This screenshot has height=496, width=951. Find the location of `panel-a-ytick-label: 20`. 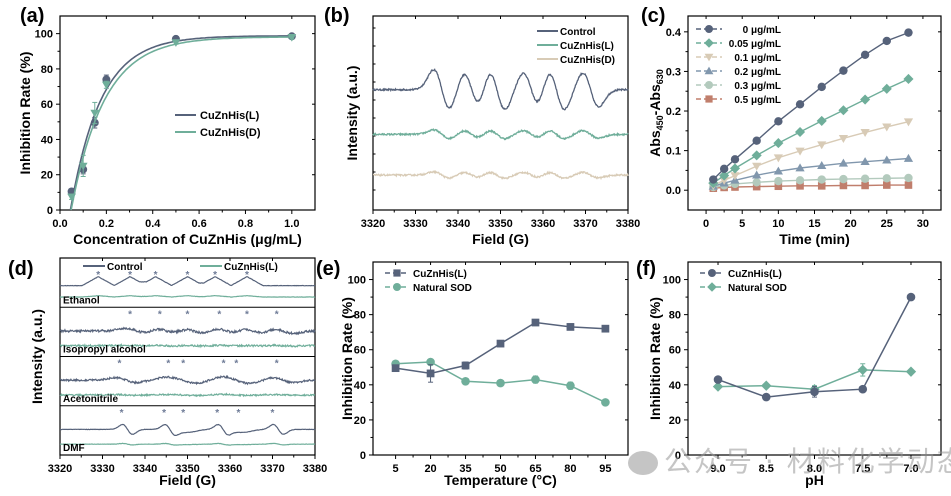

panel-a-ytick-label: 20 is located at coordinates (47, 176).